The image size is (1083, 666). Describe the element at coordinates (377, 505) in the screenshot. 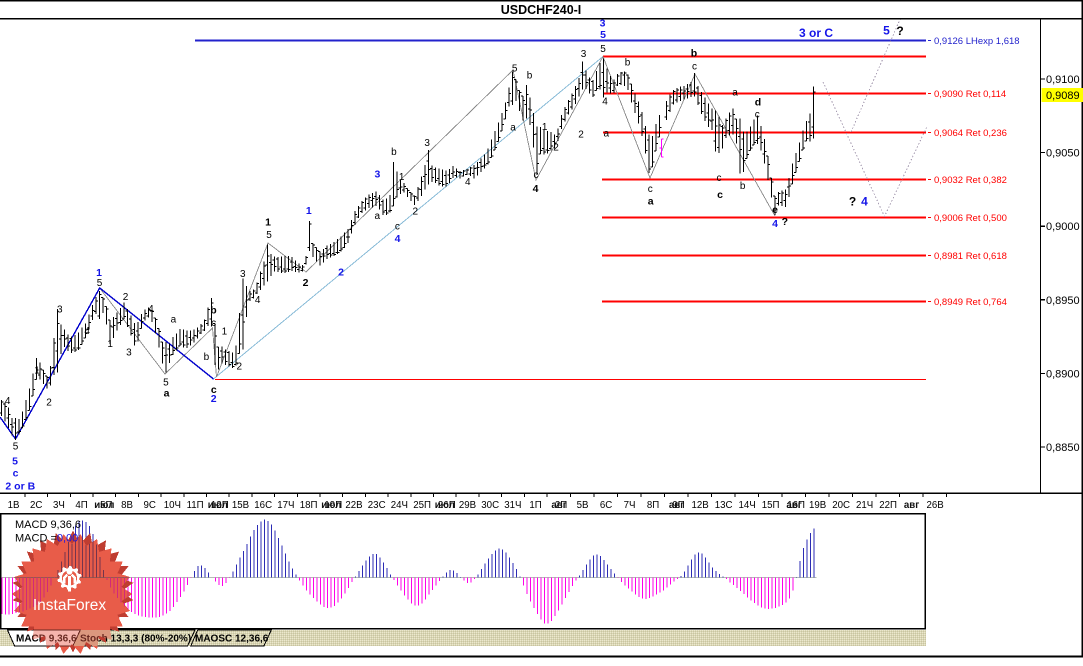

I see `svg-text: 23С` at that location.